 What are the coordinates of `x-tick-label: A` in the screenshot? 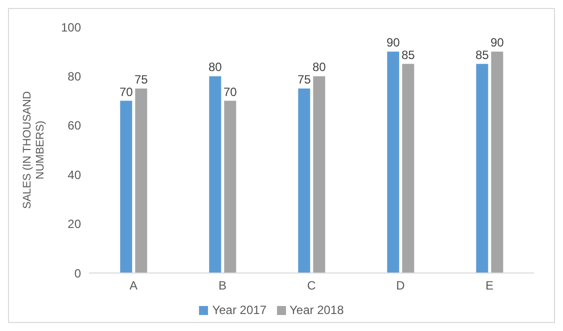 It's located at (133, 285).